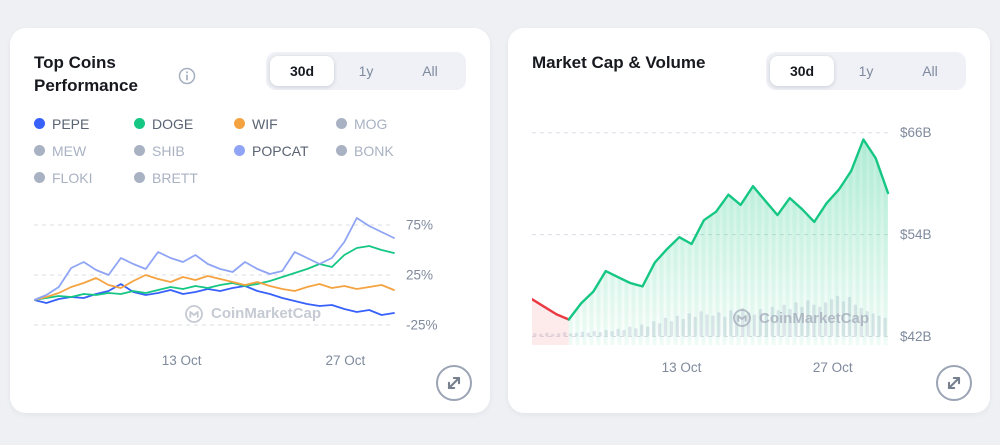 The height and width of the screenshot is (445, 1000). I want to click on legend-item-wif: WIF, so click(285, 124).